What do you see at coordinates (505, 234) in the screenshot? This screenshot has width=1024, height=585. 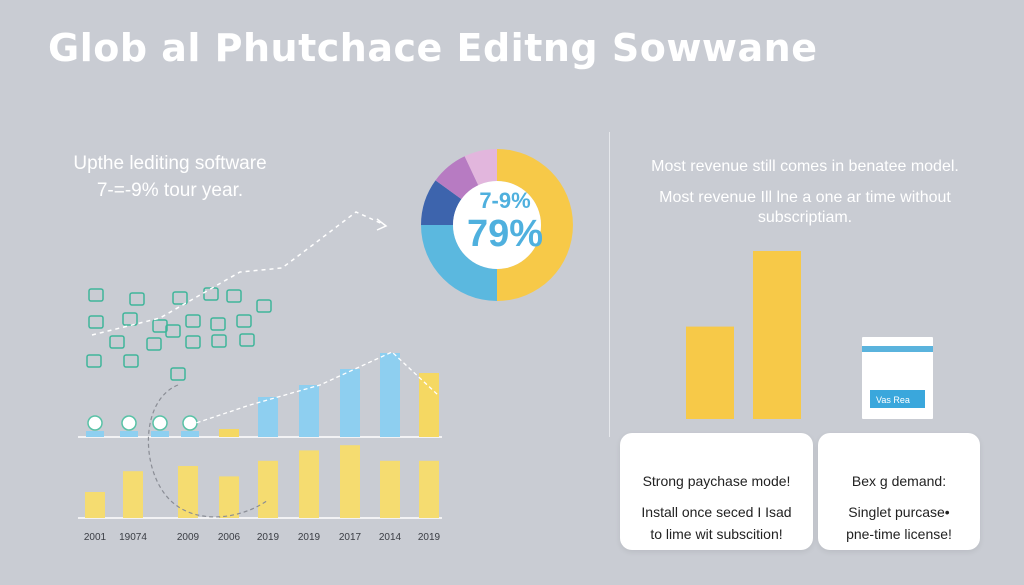 I see `donut-label-main: 79%` at bounding box center [505, 234].